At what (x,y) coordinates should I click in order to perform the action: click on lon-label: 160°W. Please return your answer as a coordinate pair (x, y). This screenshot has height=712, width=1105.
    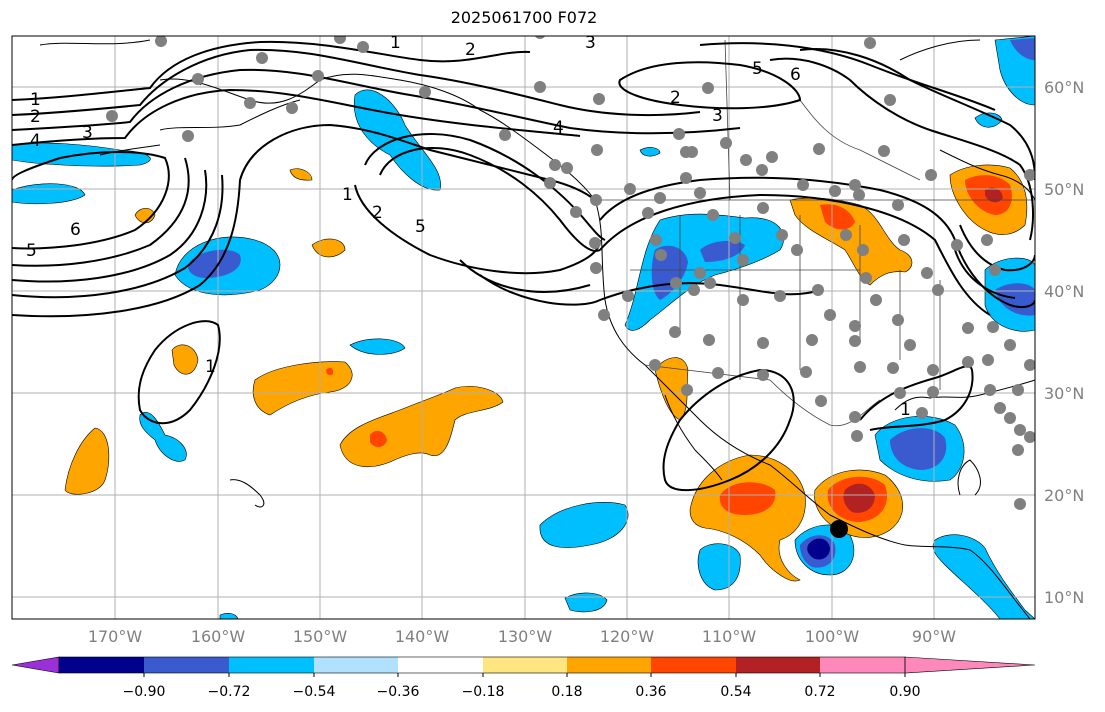
    Looking at the image, I should click on (218, 636).